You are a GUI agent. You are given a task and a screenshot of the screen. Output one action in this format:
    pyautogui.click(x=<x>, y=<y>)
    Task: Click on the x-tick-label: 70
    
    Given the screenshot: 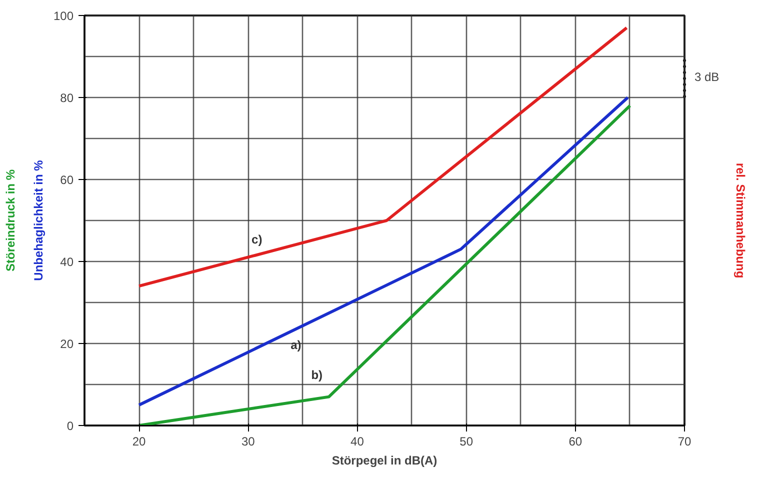 What is the action you would take?
    pyautogui.click(x=685, y=441)
    